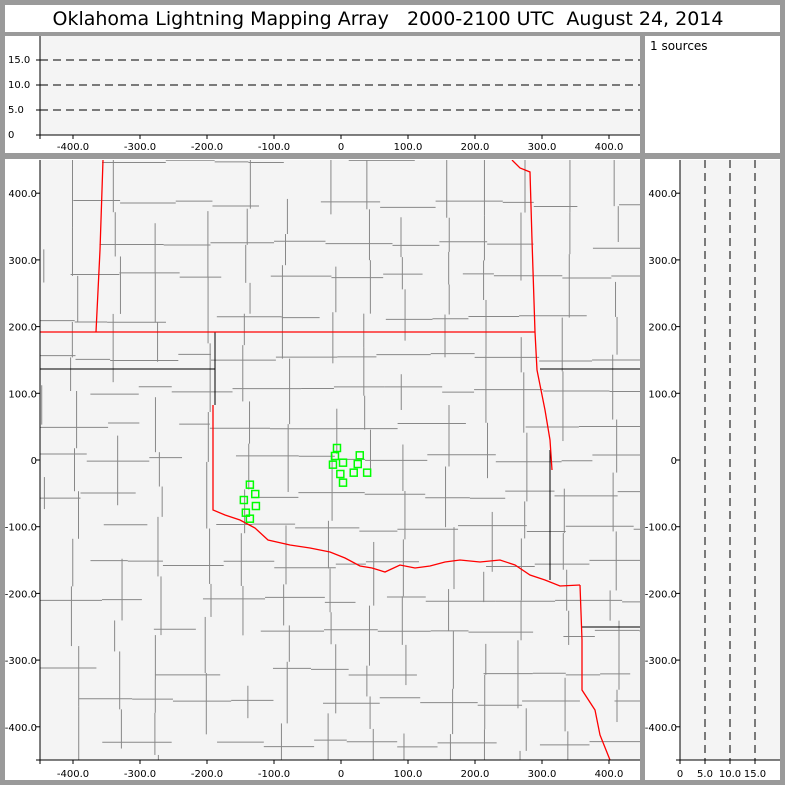  I want to click on title-bar, so click(392, 18).